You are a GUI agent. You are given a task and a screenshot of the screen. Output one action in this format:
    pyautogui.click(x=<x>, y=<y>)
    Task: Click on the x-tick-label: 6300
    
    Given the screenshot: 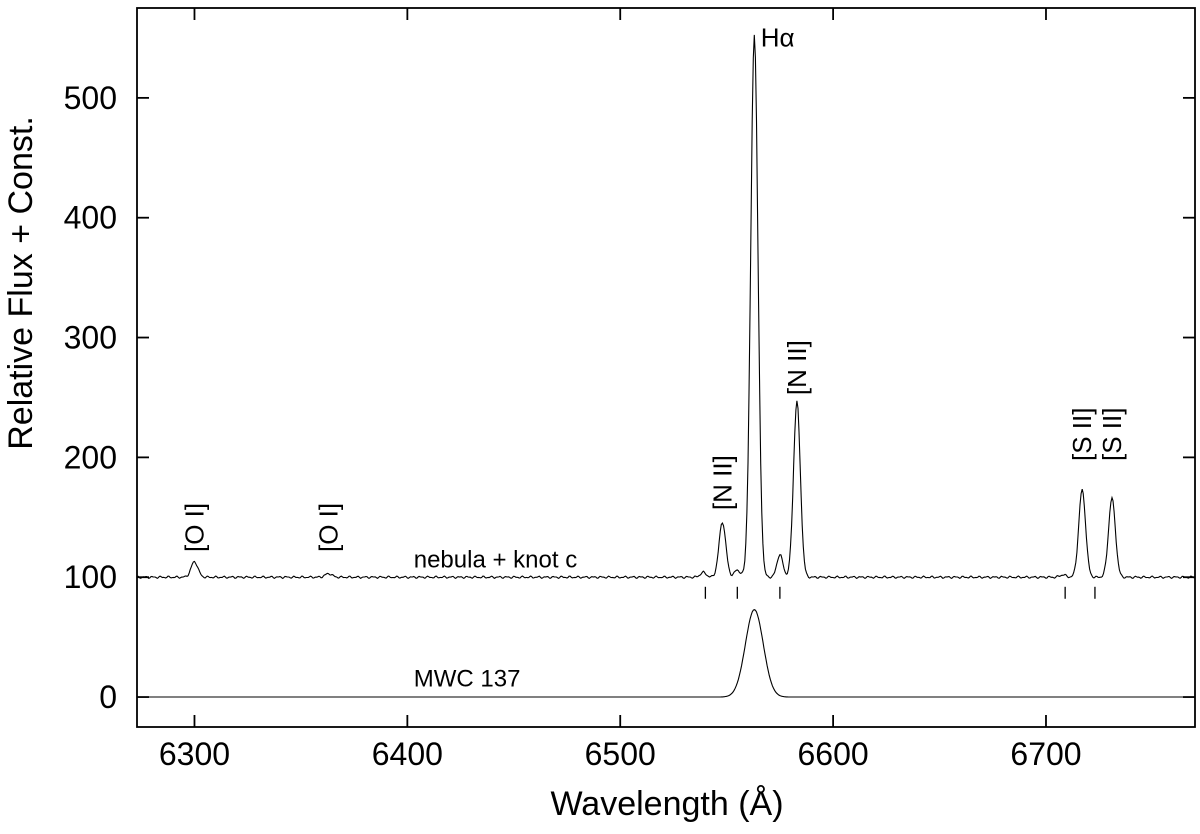 What is the action you would take?
    pyautogui.click(x=194, y=754)
    